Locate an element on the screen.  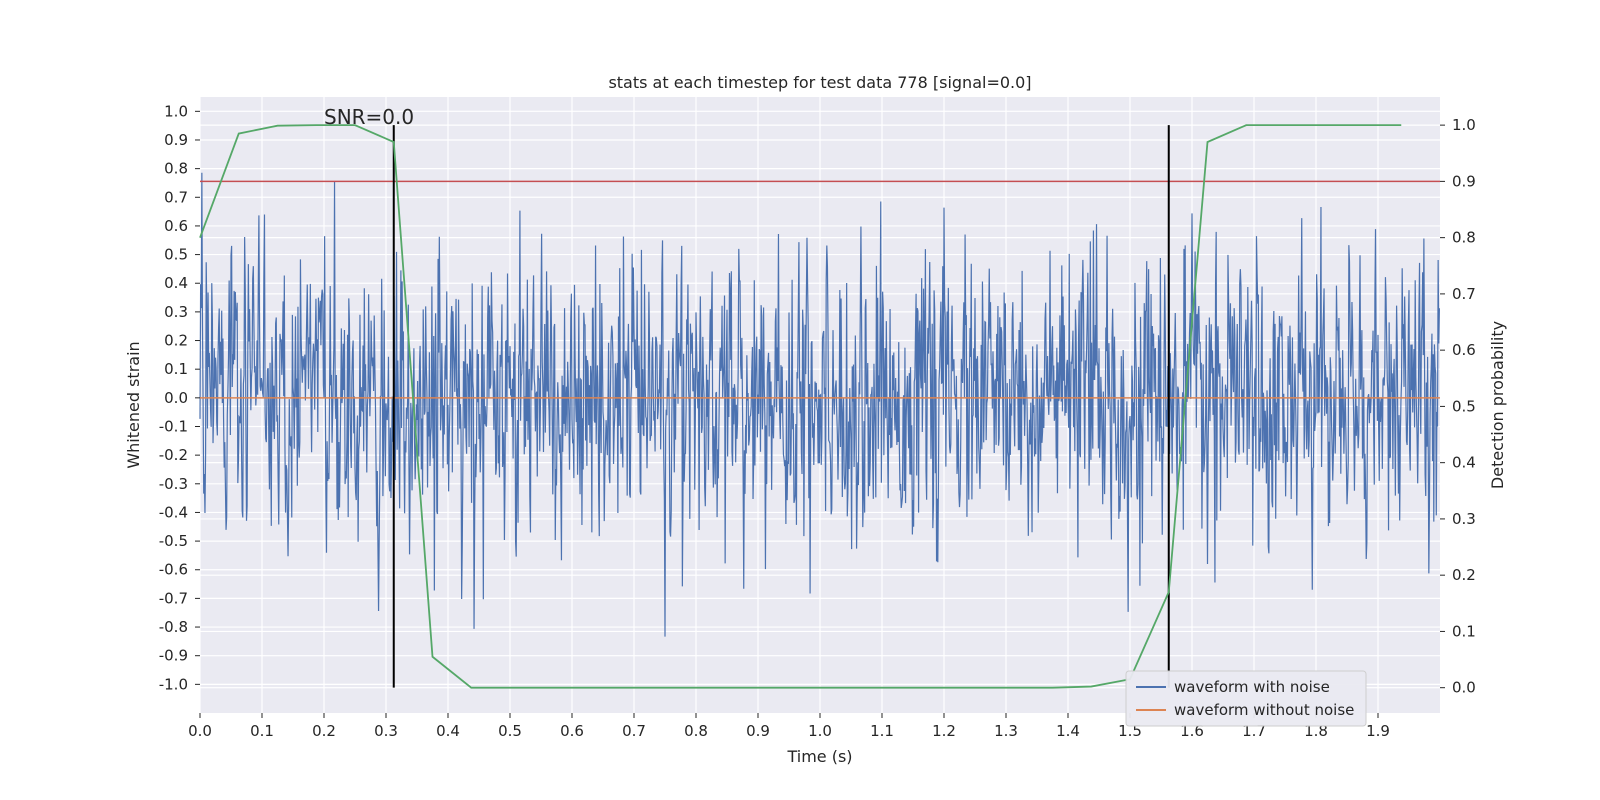
x-tick-label: 1.0 is located at coordinates (820, 731).